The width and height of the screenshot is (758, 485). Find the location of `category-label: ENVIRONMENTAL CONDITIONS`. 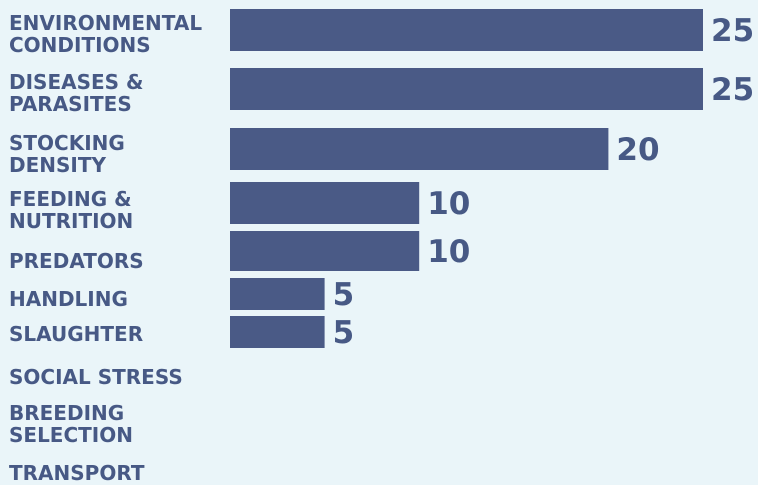

category-label: ENVIRONMENTAL CONDITIONS is located at coordinates (105, 34).